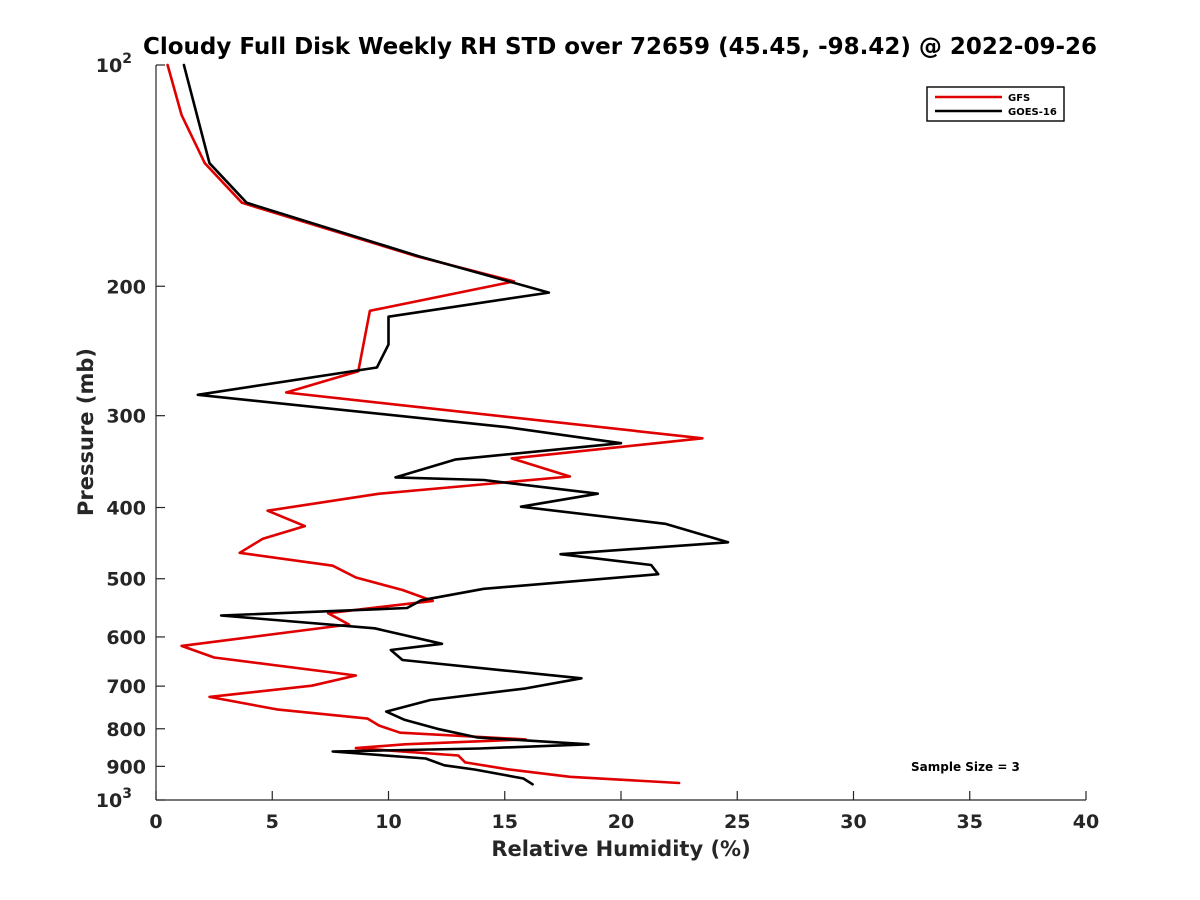 The height and width of the screenshot is (900, 1200). I want to click on y-tick-label: 300, so click(126, 417).